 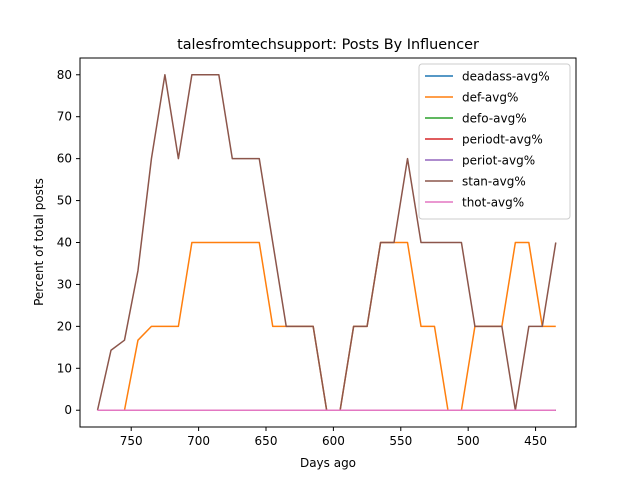 I want to click on y-axis-label: Percent of total posts, so click(x=39, y=242).